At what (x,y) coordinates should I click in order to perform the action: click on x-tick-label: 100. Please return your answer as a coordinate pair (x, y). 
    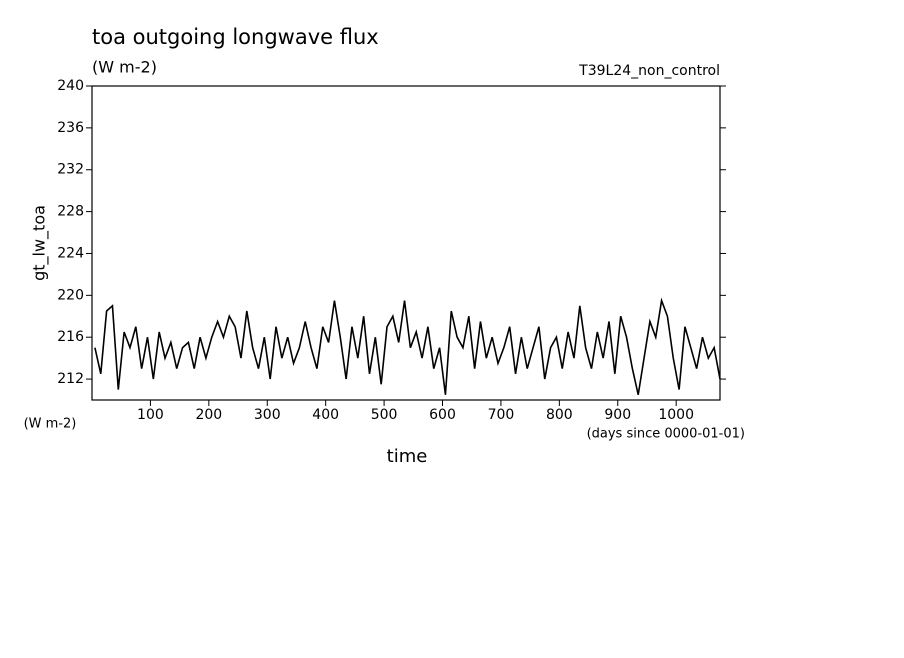
    Looking at the image, I should click on (150, 415).